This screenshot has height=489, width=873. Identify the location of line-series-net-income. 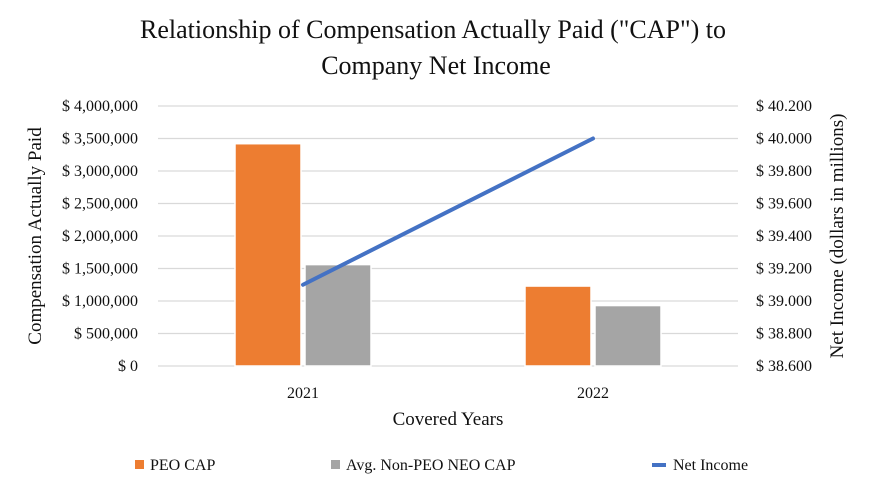
(448, 211).